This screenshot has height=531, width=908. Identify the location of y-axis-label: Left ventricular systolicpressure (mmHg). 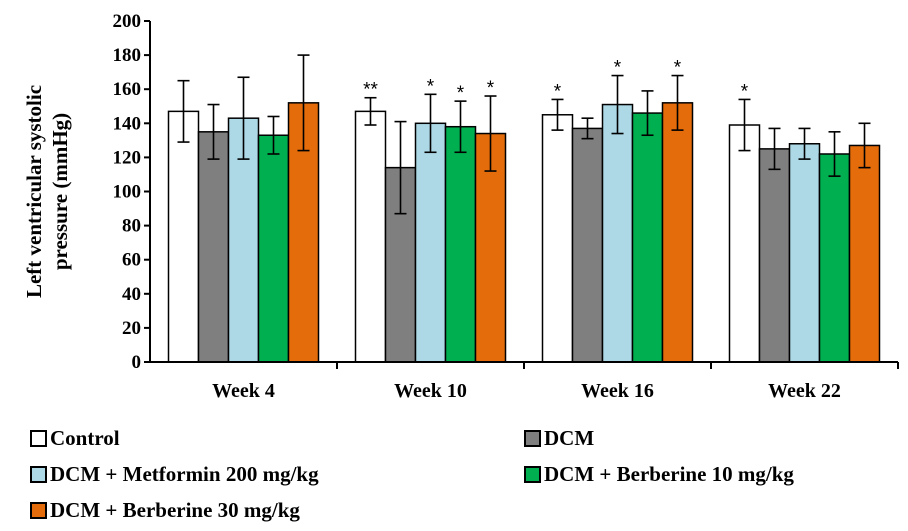
(47, 191).